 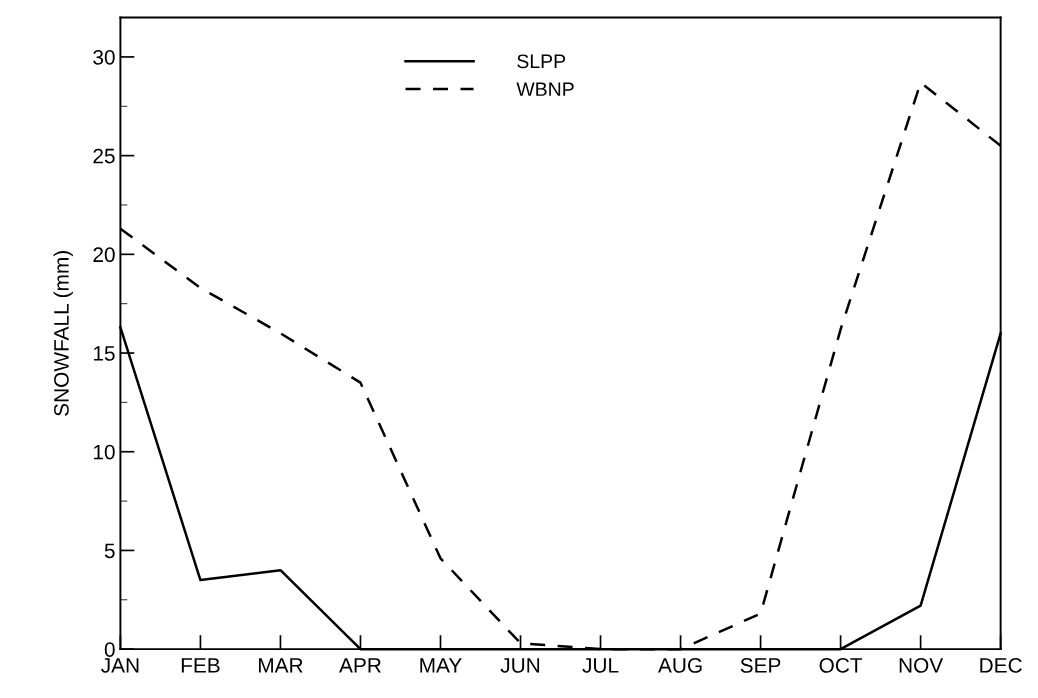 What do you see at coordinates (281, 665) in the screenshot?
I see `x-tick-label: MAR` at bounding box center [281, 665].